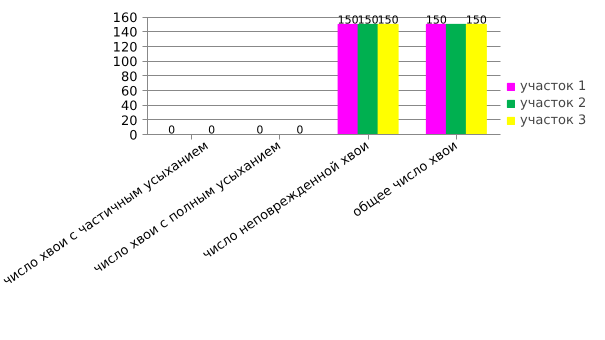 The height and width of the screenshot is (340, 605). Describe the element at coordinates (125, 33) in the screenshot. I see `y-tick-label: 140` at that location.